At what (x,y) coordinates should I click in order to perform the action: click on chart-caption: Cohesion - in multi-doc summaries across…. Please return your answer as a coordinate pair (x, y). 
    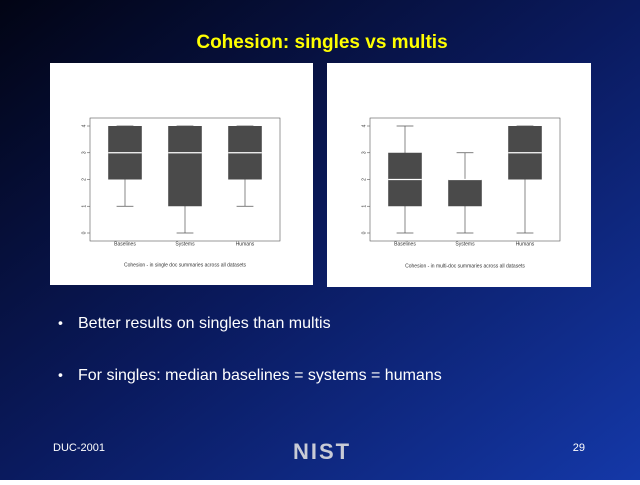
    Looking at the image, I should click on (465, 266).